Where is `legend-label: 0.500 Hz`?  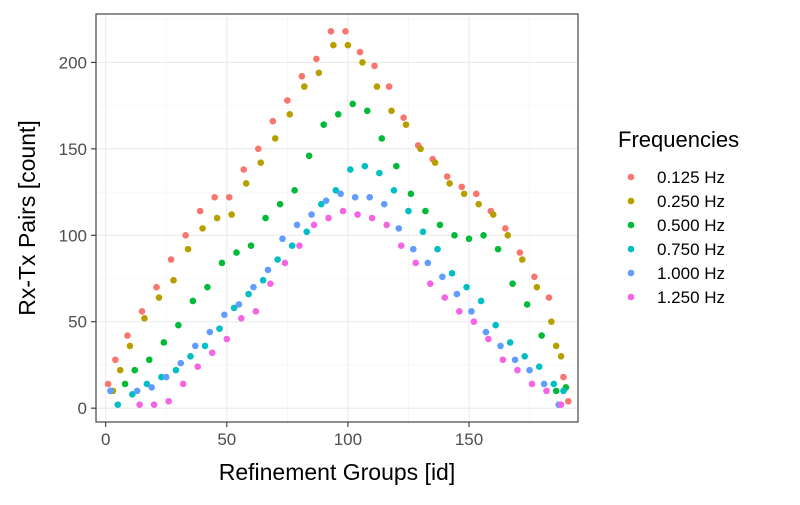
legend-label: 0.500 Hz is located at coordinates (691, 225).